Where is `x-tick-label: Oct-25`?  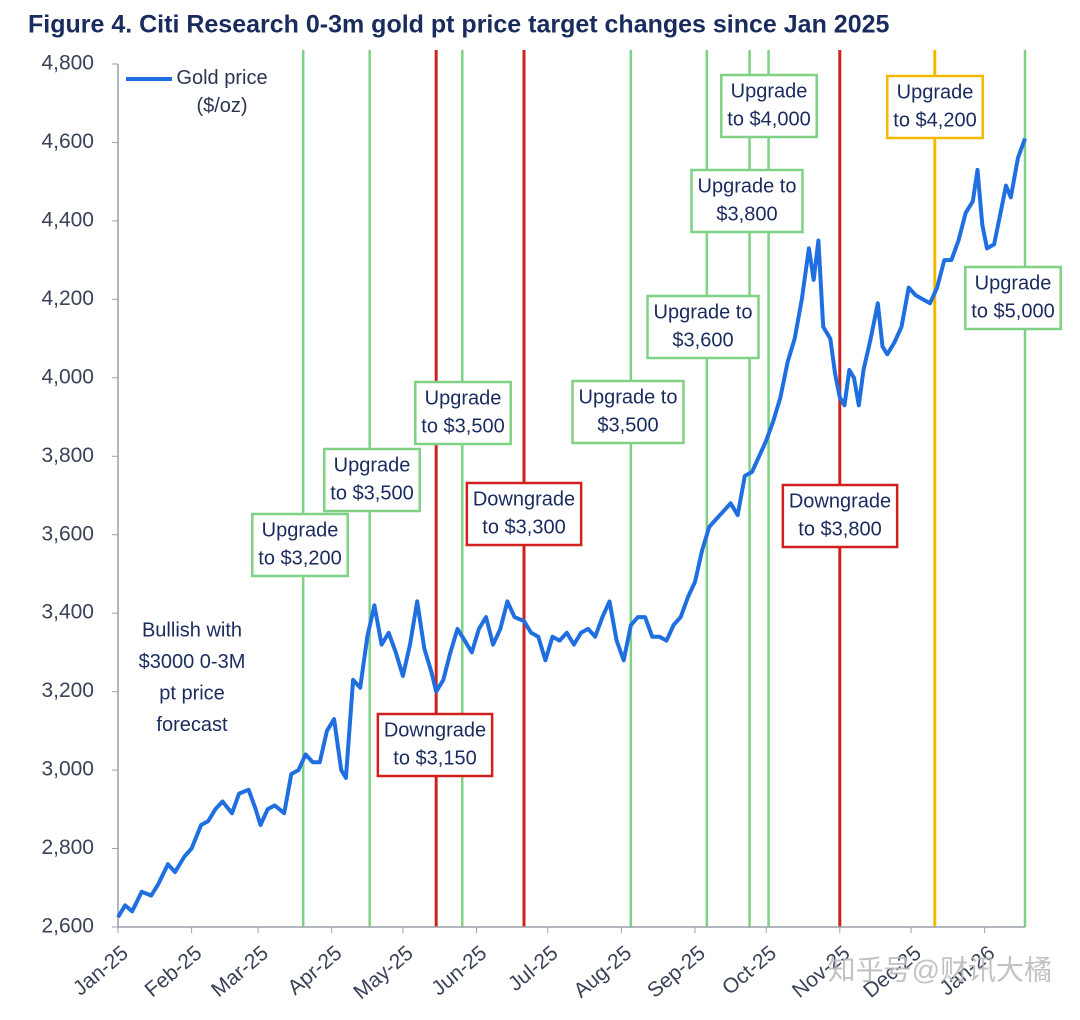 x-tick-label: Oct-25 is located at coordinates (749, 970).